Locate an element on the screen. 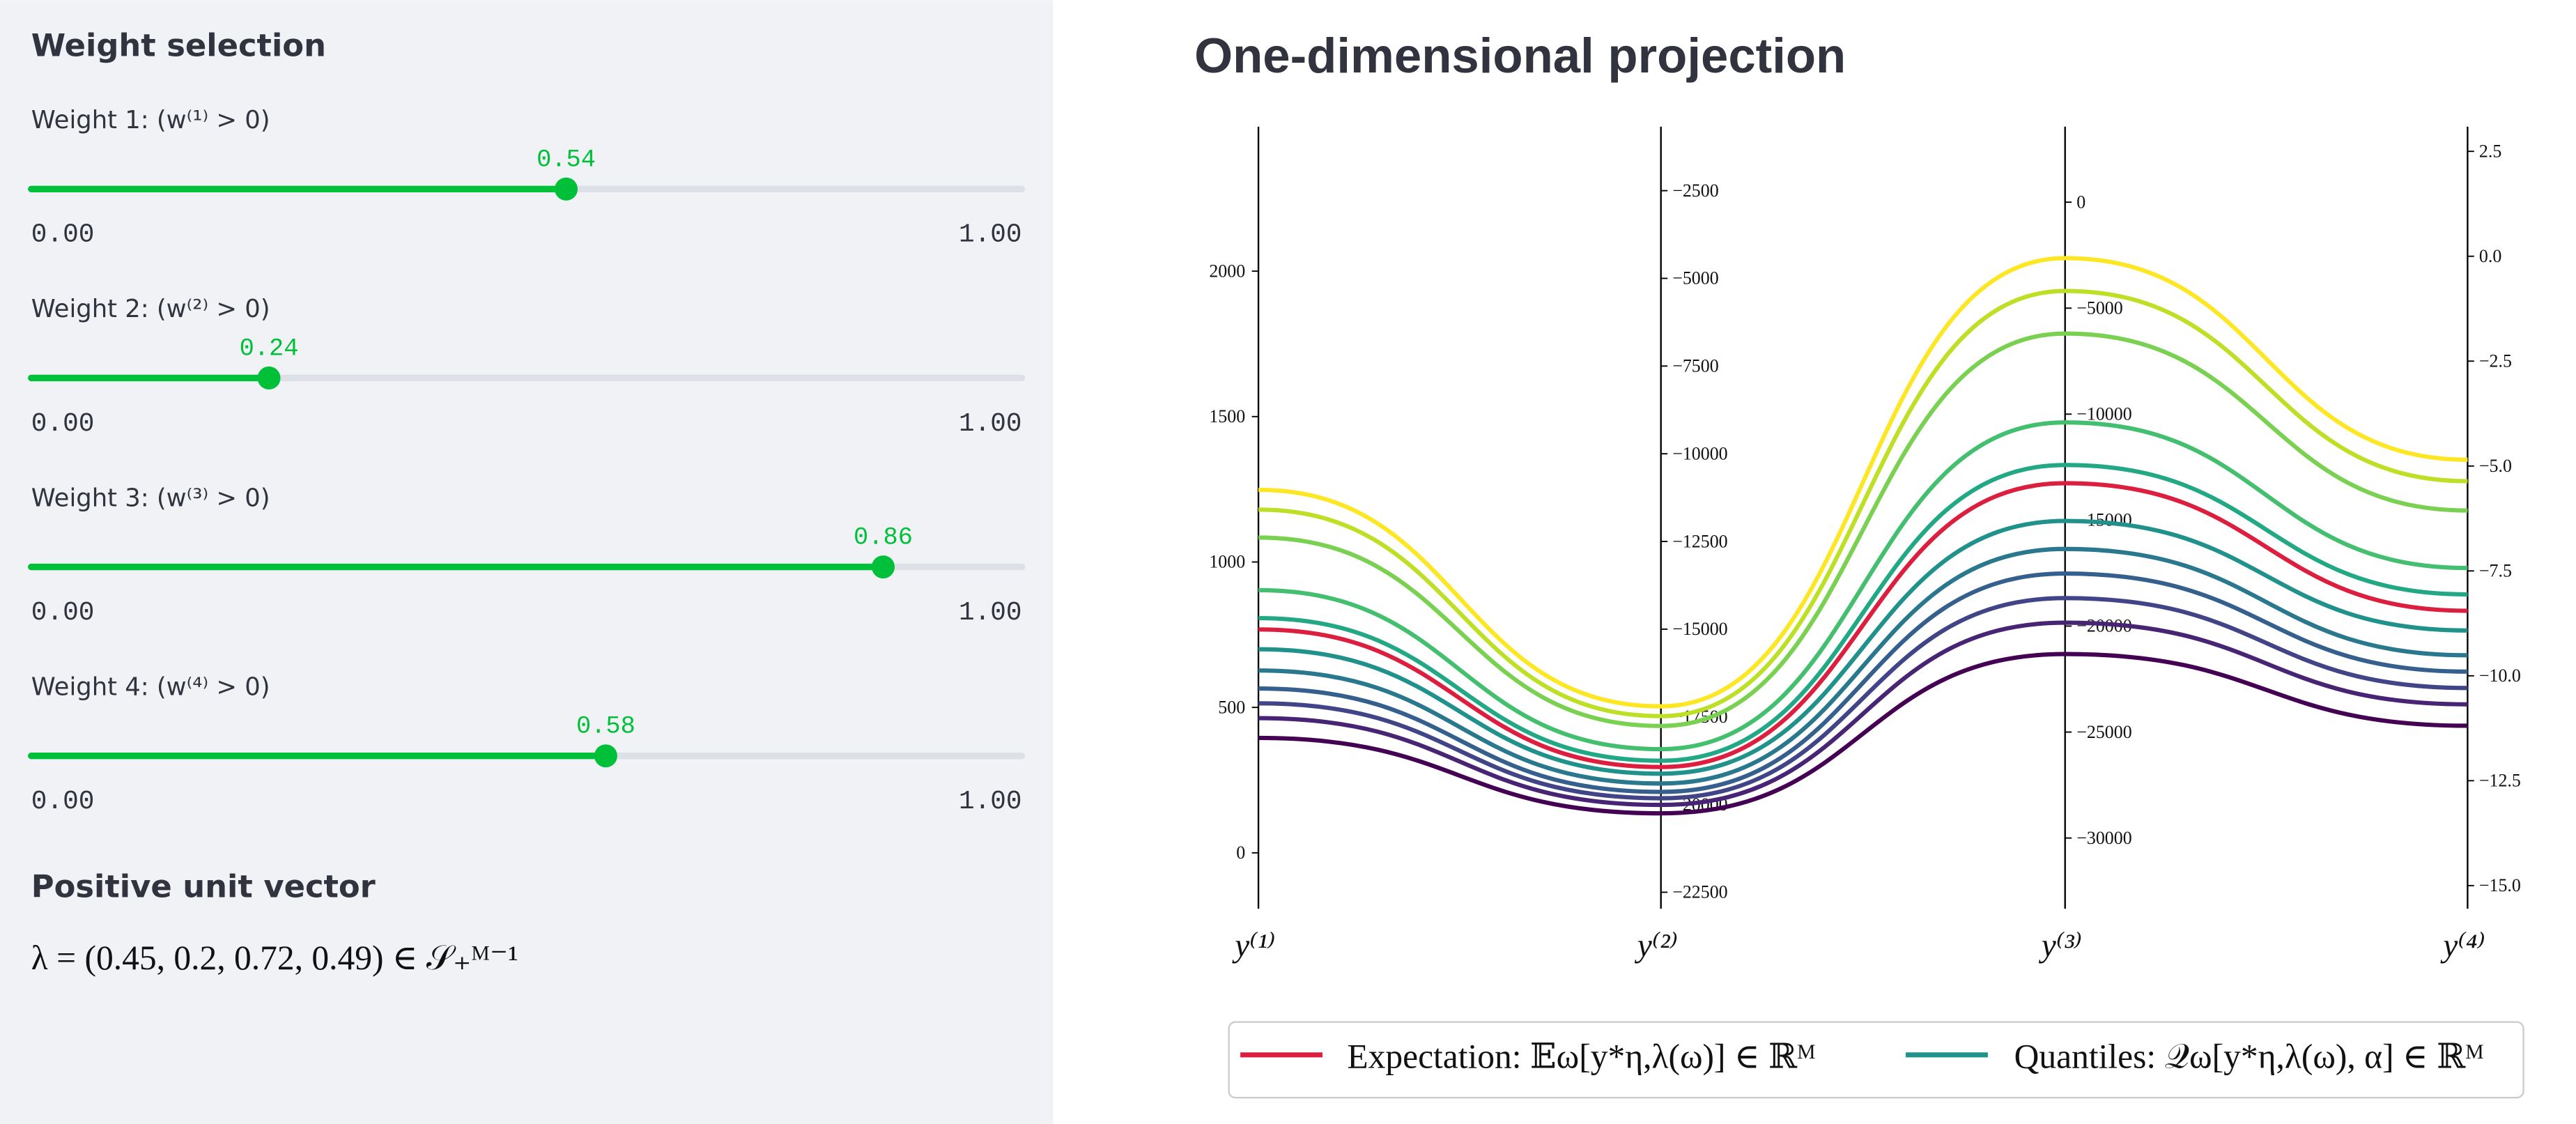 This screenshot has height=1124, width=2576. y-tick-label: 0.0 is located at coordinates (2490, 256).